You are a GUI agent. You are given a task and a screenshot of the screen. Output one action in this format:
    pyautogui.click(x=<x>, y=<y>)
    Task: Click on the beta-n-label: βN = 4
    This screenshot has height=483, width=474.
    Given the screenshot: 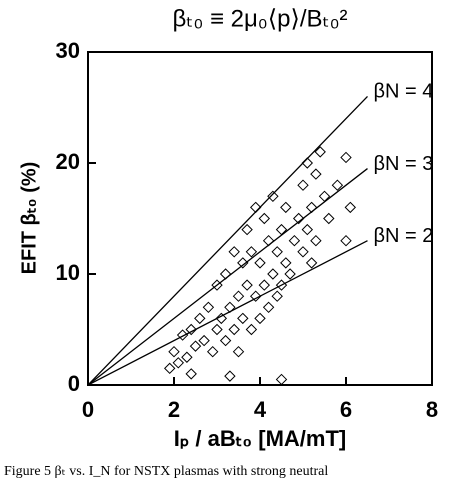 What is the action you would take?
    pyautogui.click(x=404, y=92)
    